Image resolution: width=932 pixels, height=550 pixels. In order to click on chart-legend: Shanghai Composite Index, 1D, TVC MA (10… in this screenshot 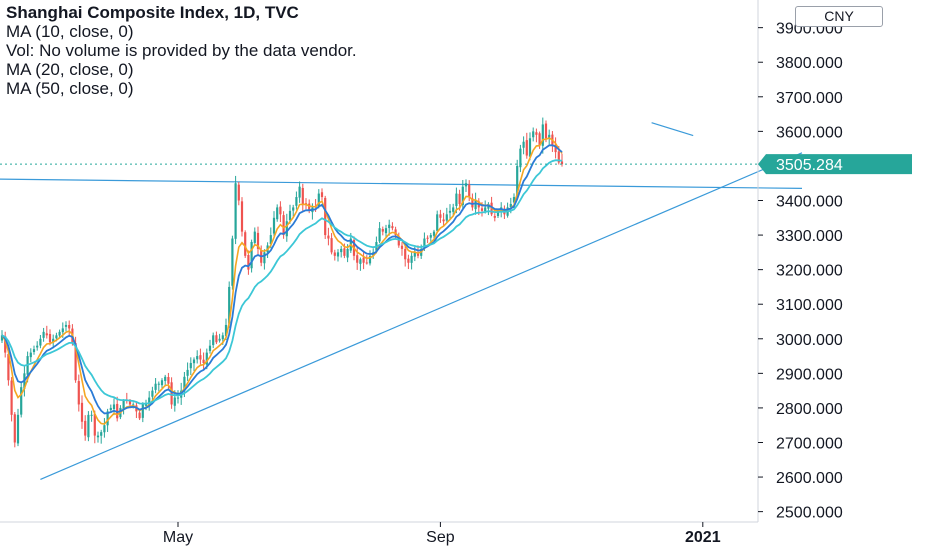, I will do `click(181, 50)`.